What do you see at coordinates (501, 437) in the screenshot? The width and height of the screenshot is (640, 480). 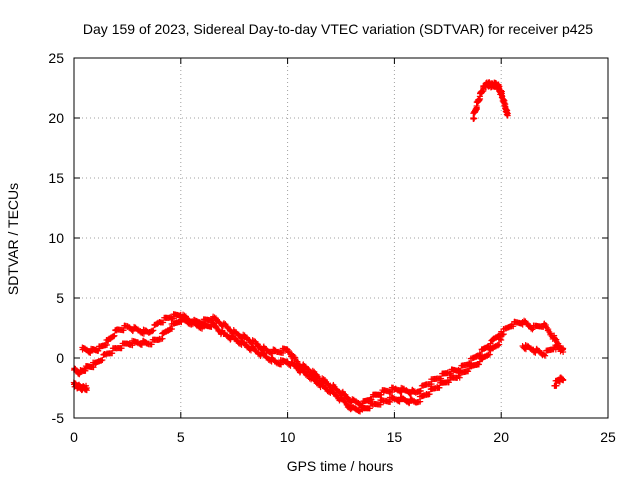 I see `x-tick-label: 20` at bounding box center [501, 437].